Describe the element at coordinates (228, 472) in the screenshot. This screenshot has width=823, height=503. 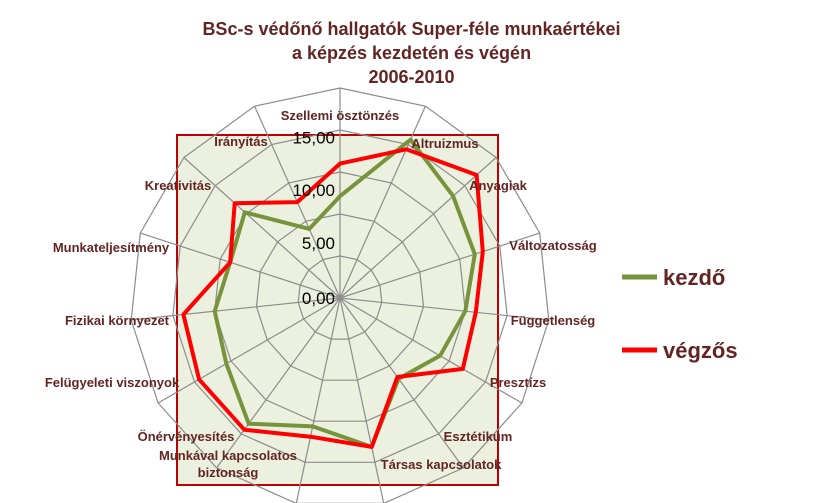
I see `category-label-line: biztonság` at that location.